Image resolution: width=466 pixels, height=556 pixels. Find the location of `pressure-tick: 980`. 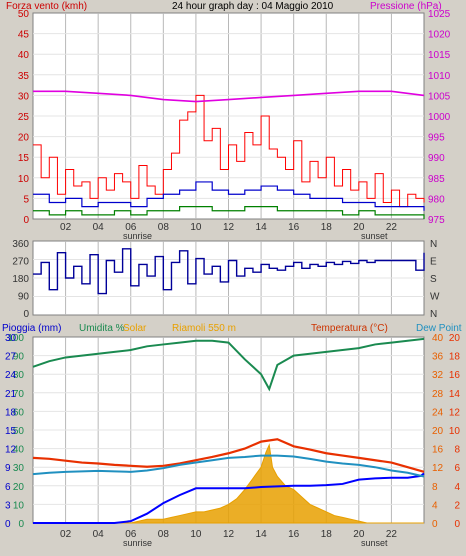

pressure-tick: 980 is located at coordinates (436, 199).